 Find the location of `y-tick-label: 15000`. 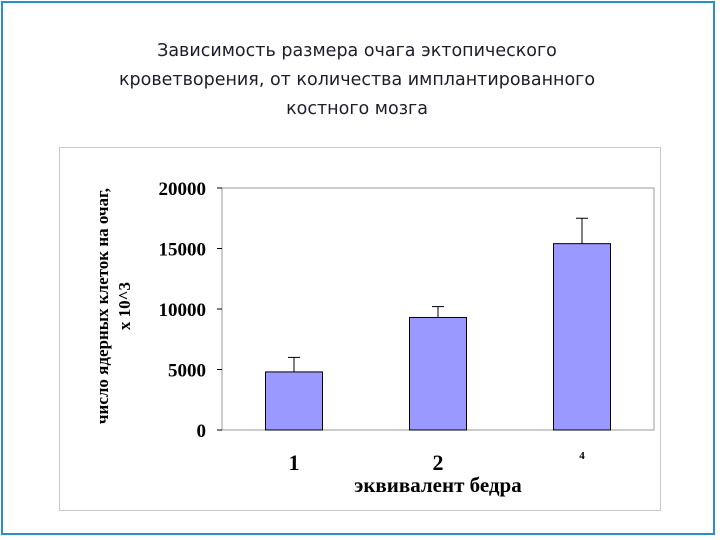

y-tick-label: 15000 is located at coordinates (183, 250).